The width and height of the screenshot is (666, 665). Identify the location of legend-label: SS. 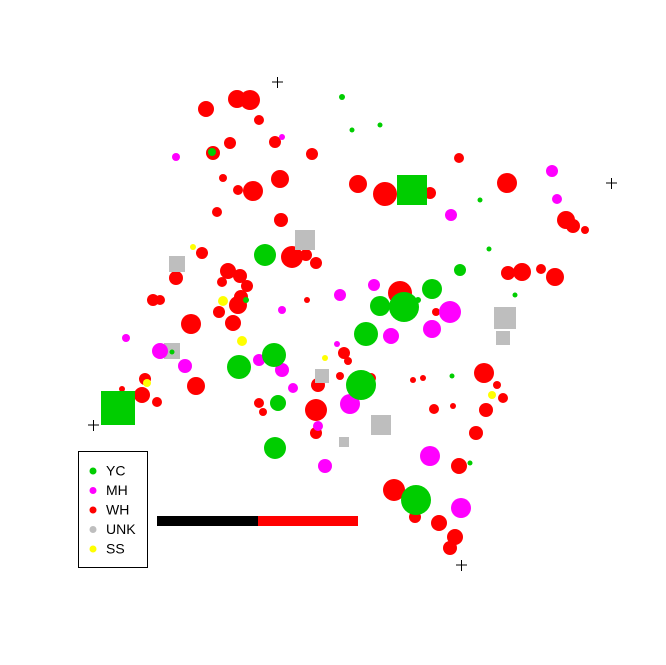
(115, 549).